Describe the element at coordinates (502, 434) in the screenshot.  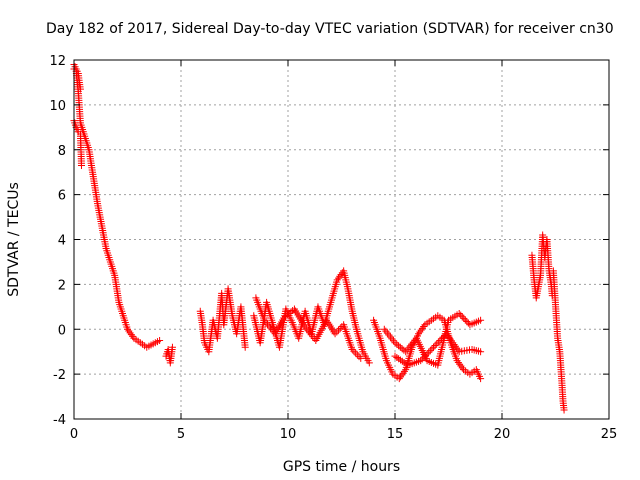
I see `x-tick-label: 20` at that location.